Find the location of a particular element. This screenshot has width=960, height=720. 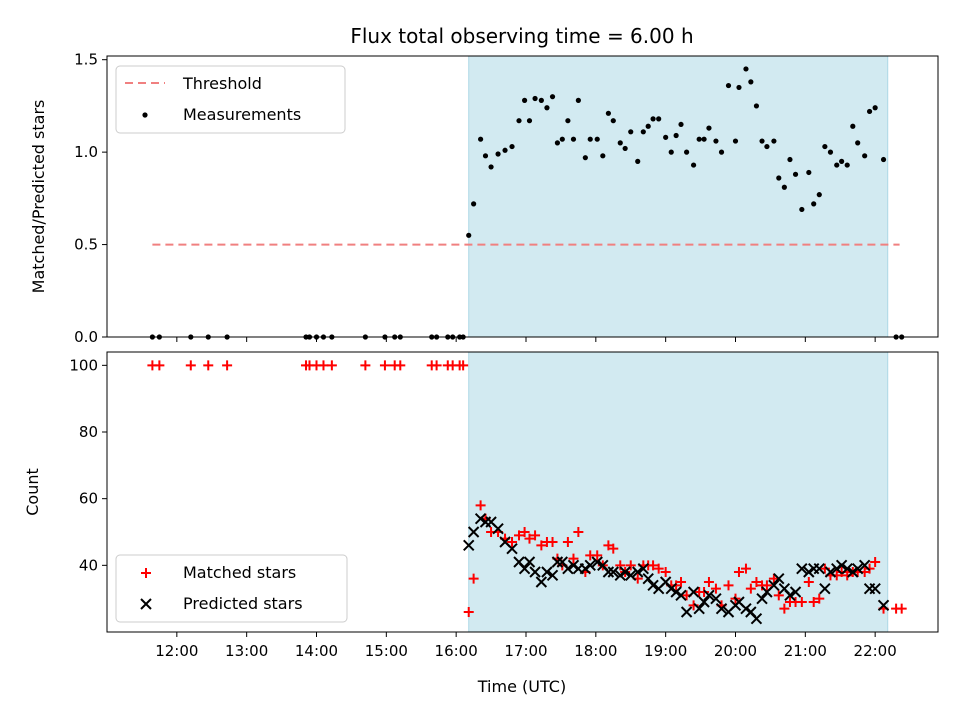

x-tick-label: 15:00 is located at coordinates (386, 651).